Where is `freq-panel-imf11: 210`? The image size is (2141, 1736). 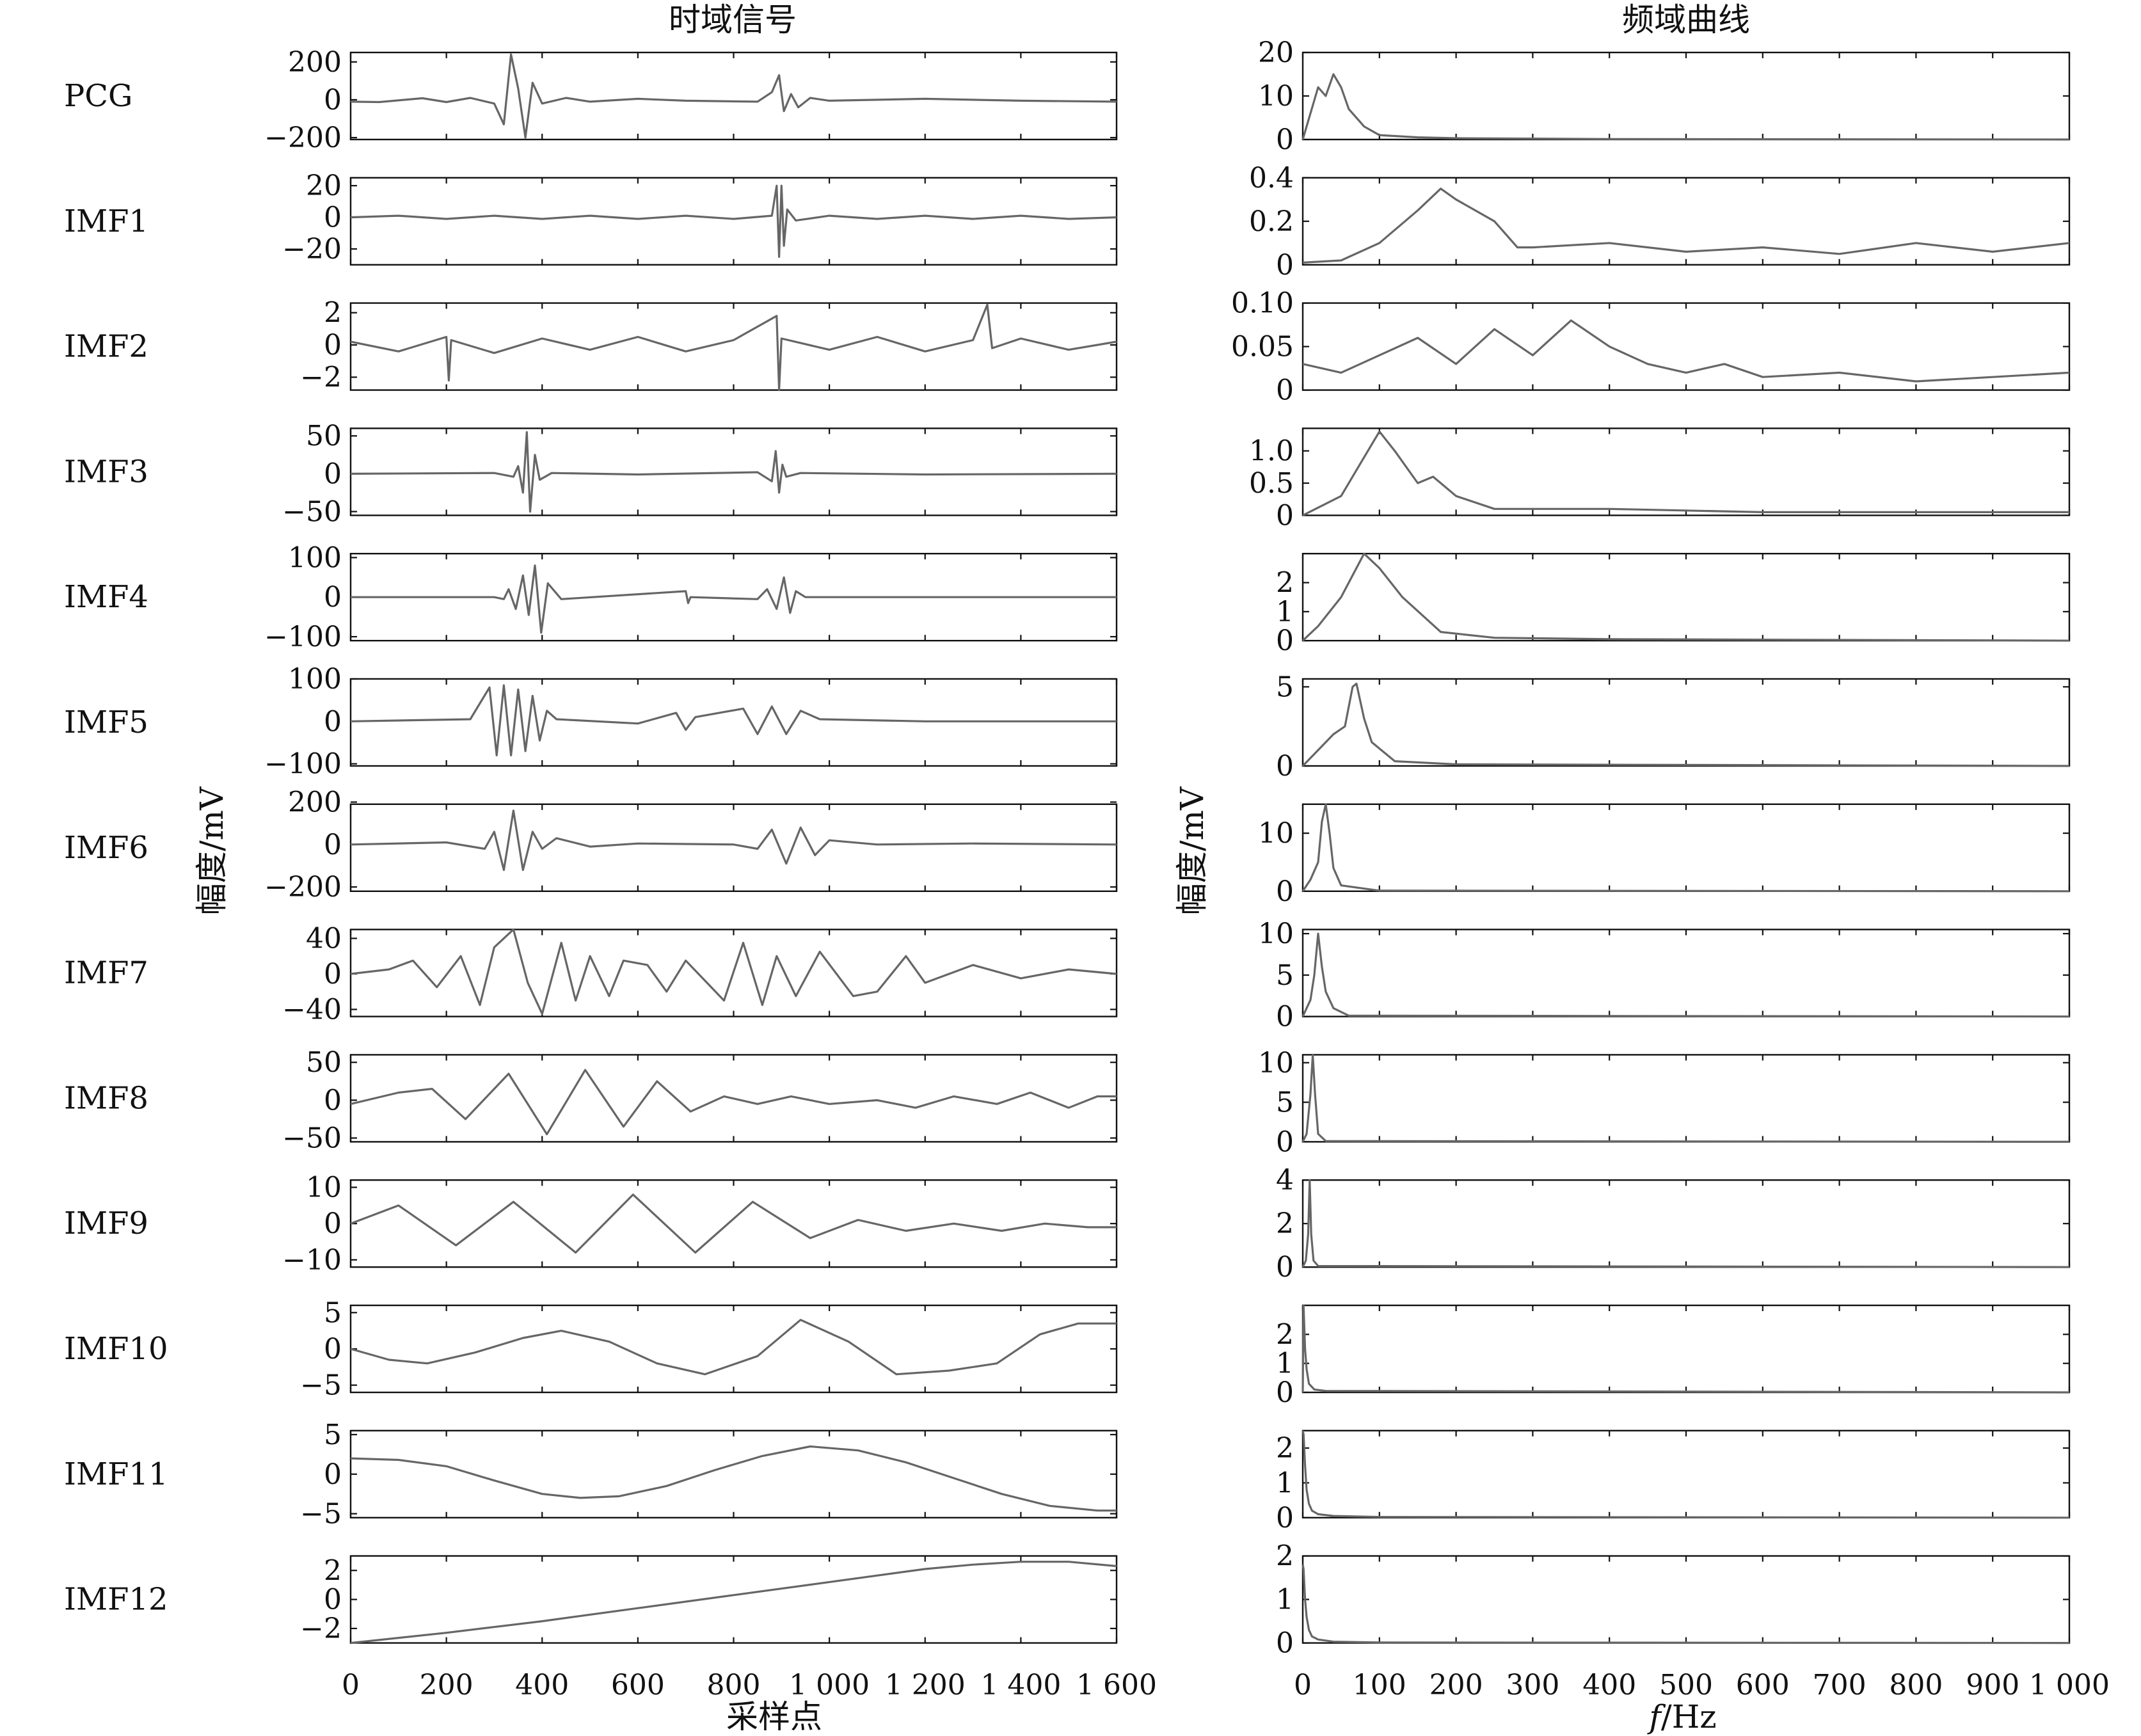
freq-panel-imf11: 210 is located at coordinates (1673, 1481).